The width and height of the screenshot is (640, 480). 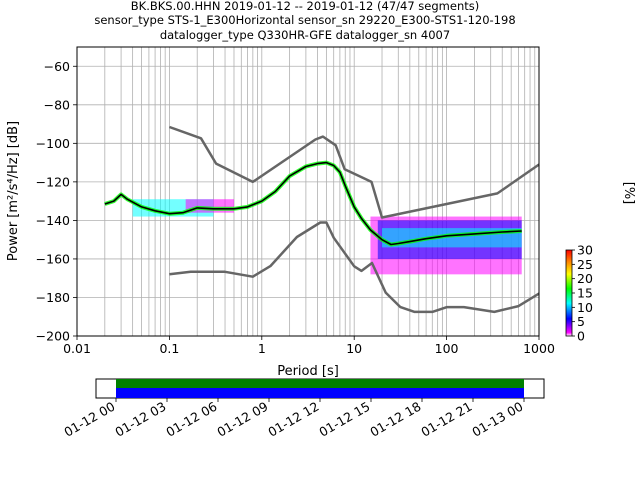 What do you see at coordinates (308, 371) in the screenshot?
I see `x-axis-label: Period [s]` at bounding box center [308, 371].